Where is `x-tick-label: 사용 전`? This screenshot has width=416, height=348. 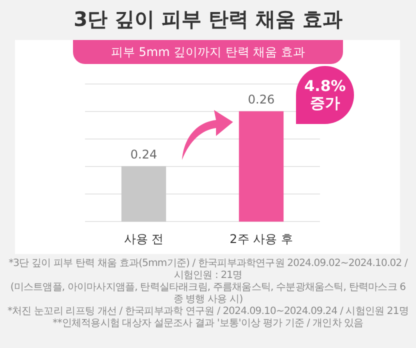 x-tick-label: 사용 전 is located at coordinates (144, 239).